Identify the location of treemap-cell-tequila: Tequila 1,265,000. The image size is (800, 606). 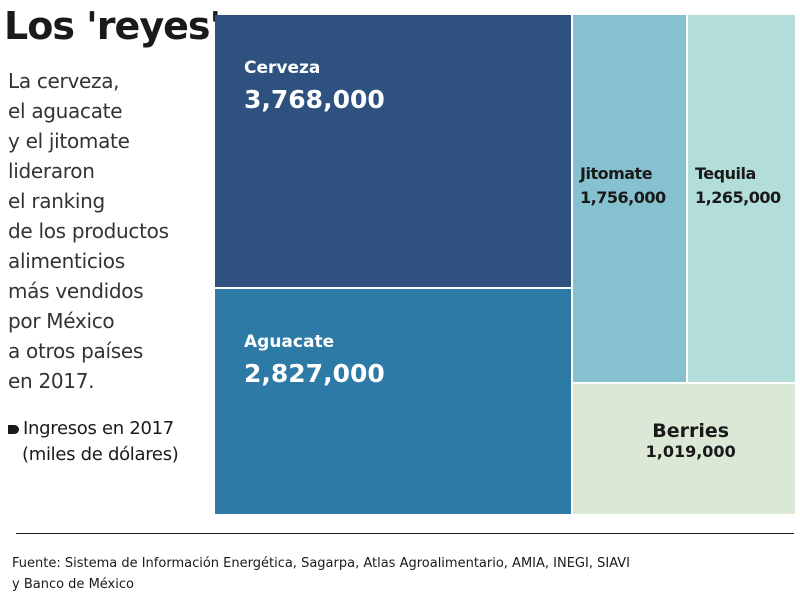
(741, 198).